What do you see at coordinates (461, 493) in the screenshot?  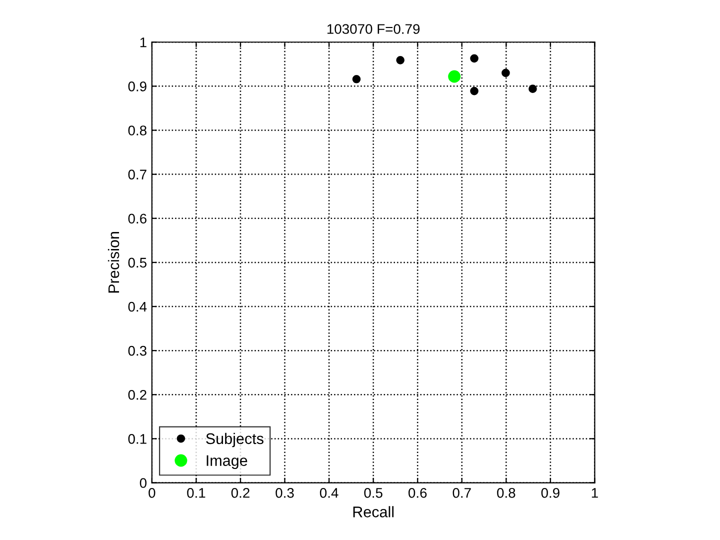 I see `x-tick-label: 0.7` at bounding box center [461, 493].